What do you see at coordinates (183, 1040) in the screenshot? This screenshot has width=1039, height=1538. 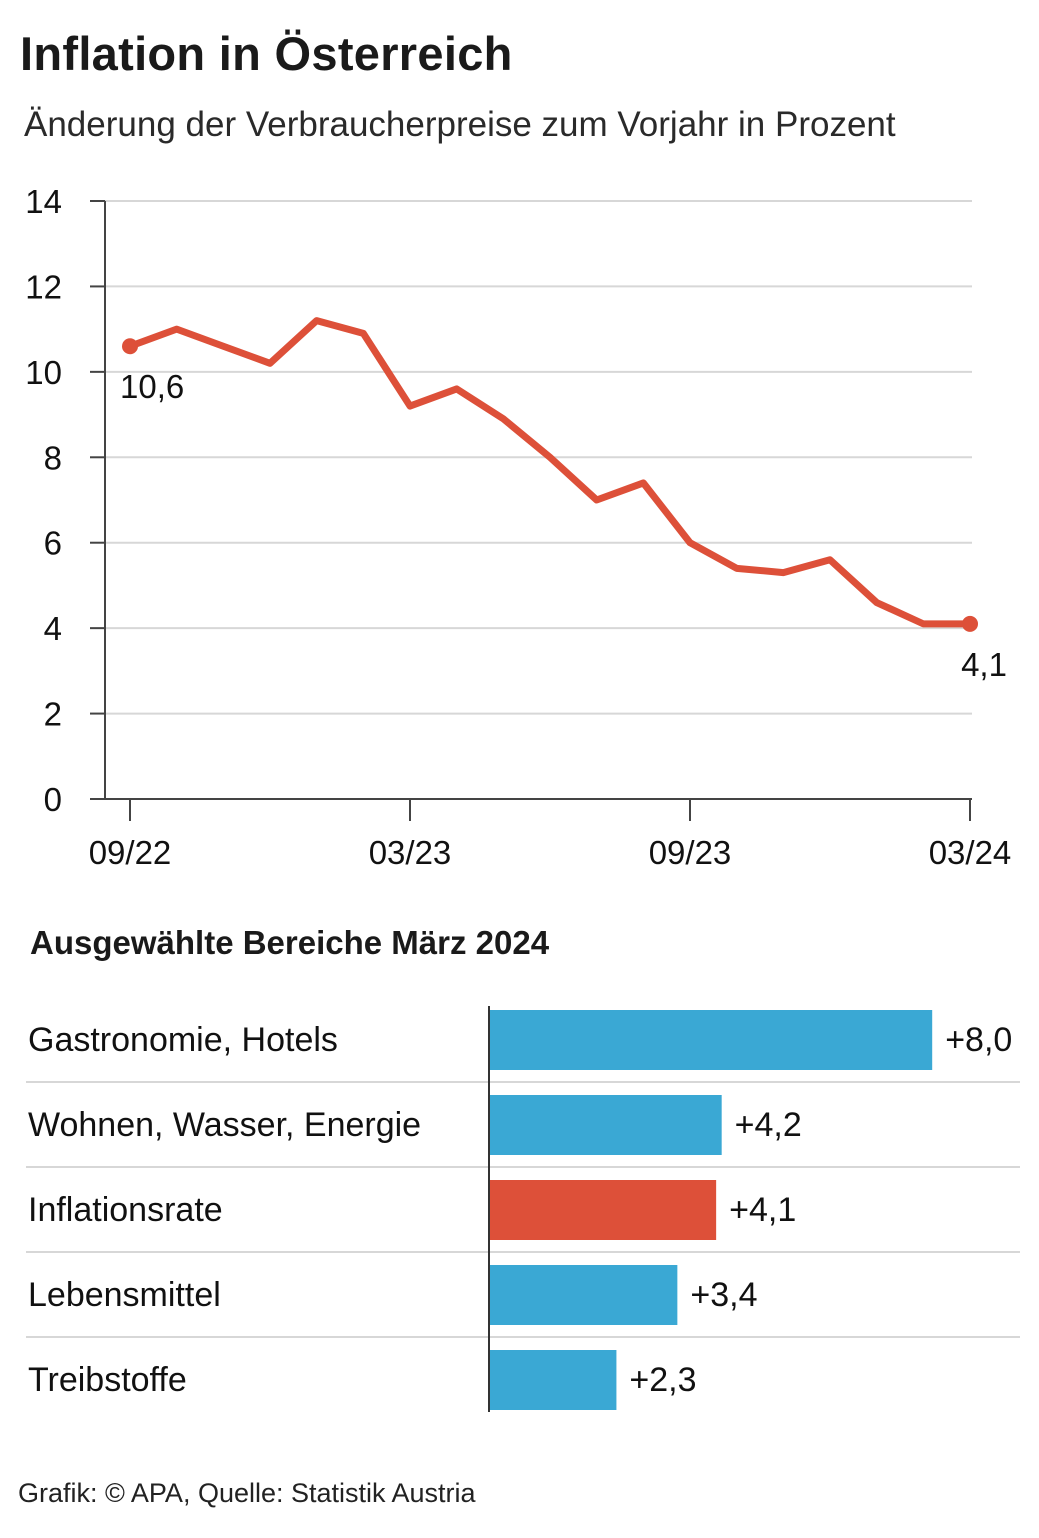 I see `category-label: Gastronomie, Hotels` at bounding box center [183, 1040].